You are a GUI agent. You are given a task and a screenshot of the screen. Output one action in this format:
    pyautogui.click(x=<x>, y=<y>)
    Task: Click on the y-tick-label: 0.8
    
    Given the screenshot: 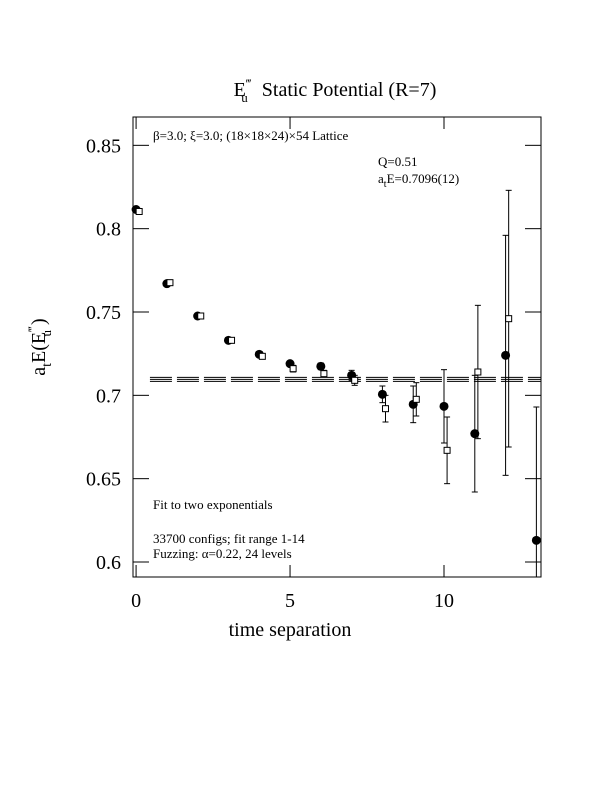 What is the action you would take?
    pyautogui.click(x=108, y=230)
    